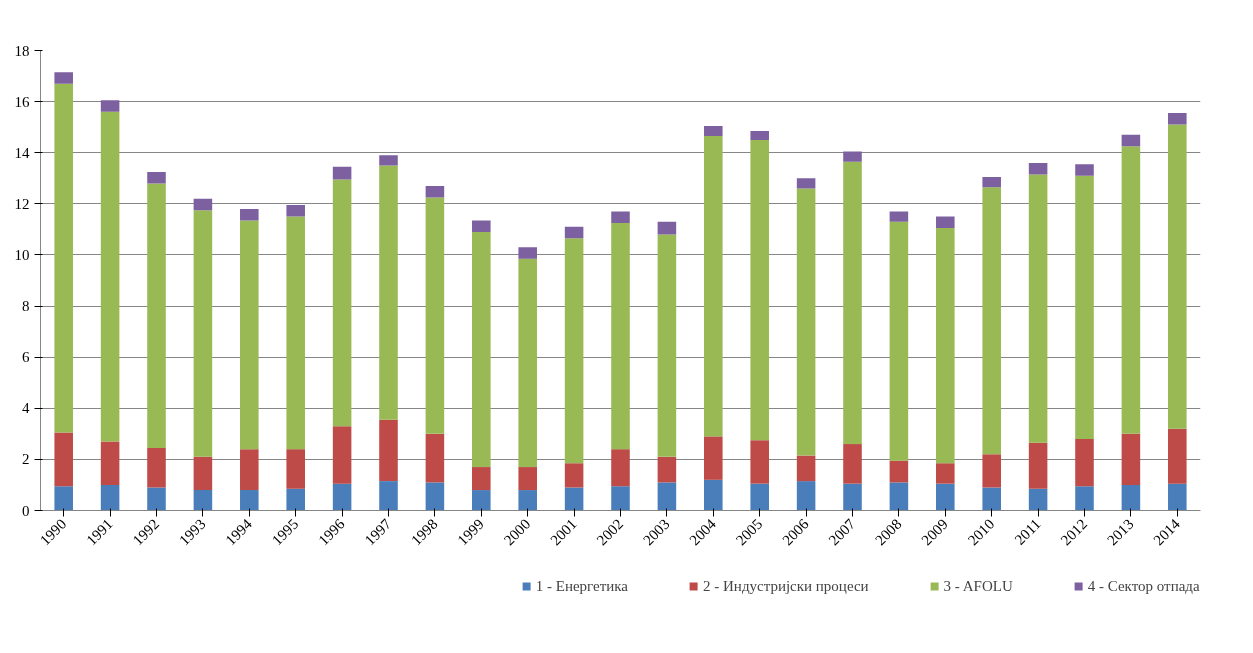 The height and width of the screenshot is (653, 1253). Describe the element at coordinates (582, 586) in the screenshot. I see `legend-label: 1 - Енергетика` at that location.